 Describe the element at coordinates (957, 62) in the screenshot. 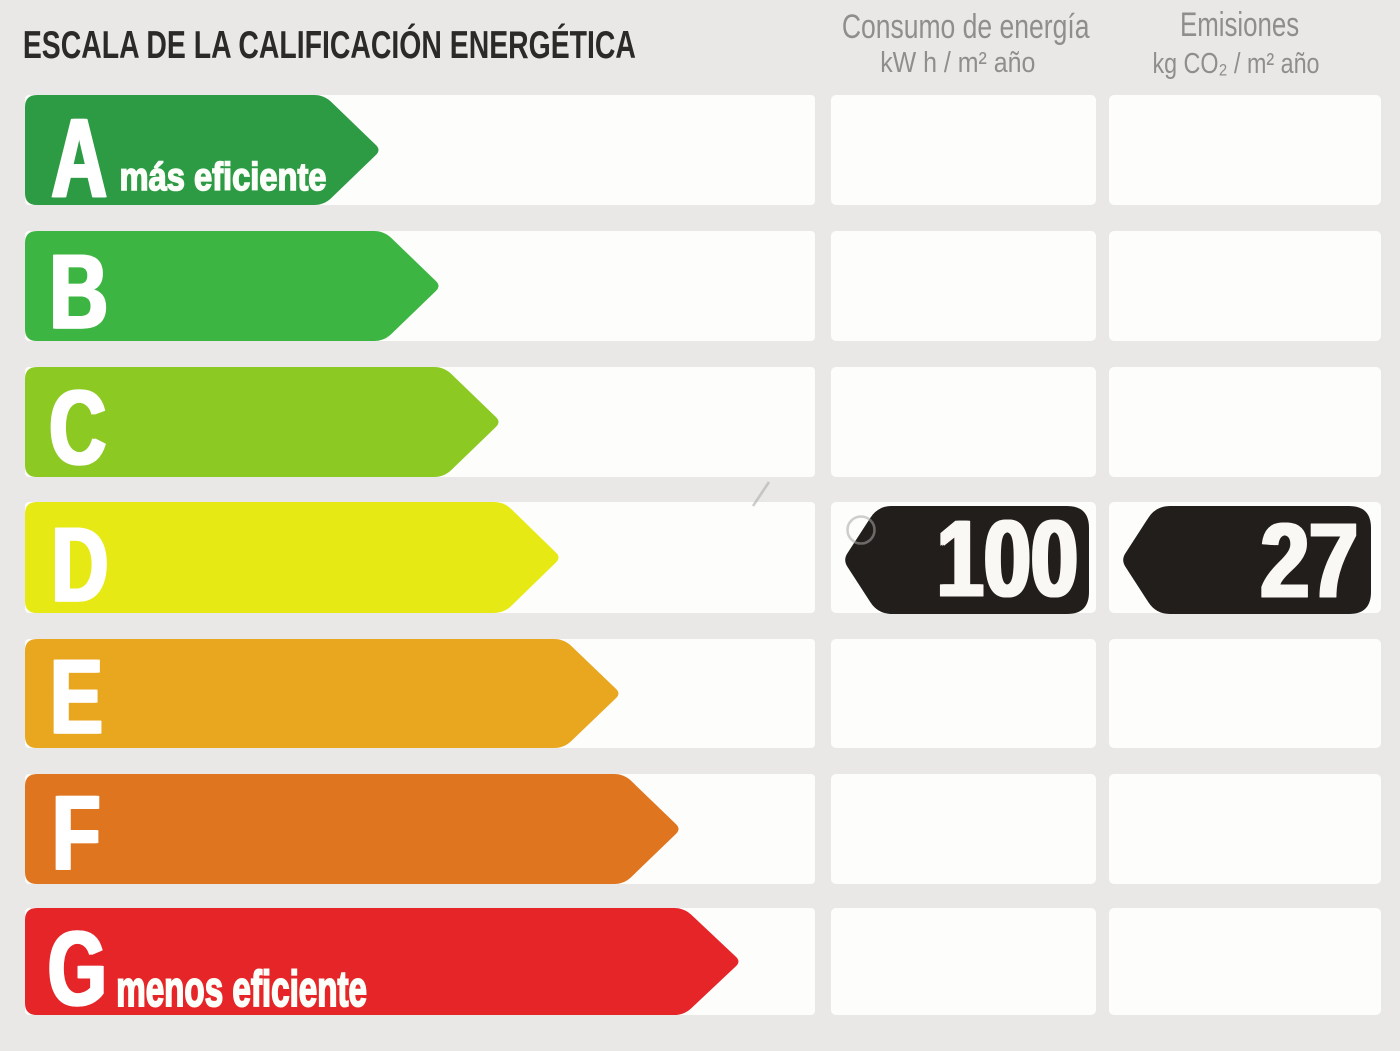

I see `svg-text: kW h / m² año` at that location.